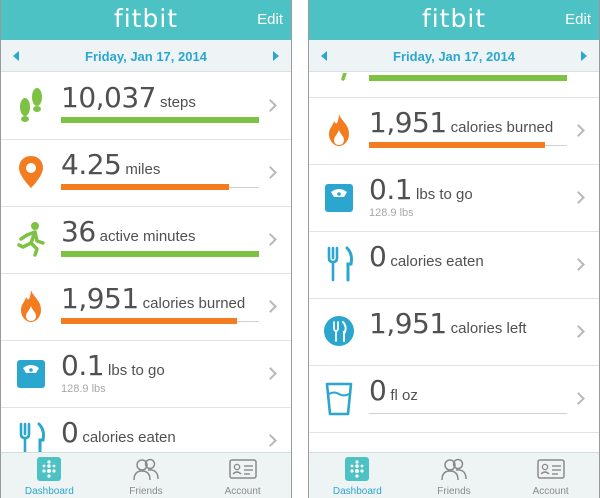 This screenshot has width=600, height=498. What do you see at coordinates (454, 399) in the screenshot?
I see `stat-row: 0 fl oz` at bounding box center [454, 399].